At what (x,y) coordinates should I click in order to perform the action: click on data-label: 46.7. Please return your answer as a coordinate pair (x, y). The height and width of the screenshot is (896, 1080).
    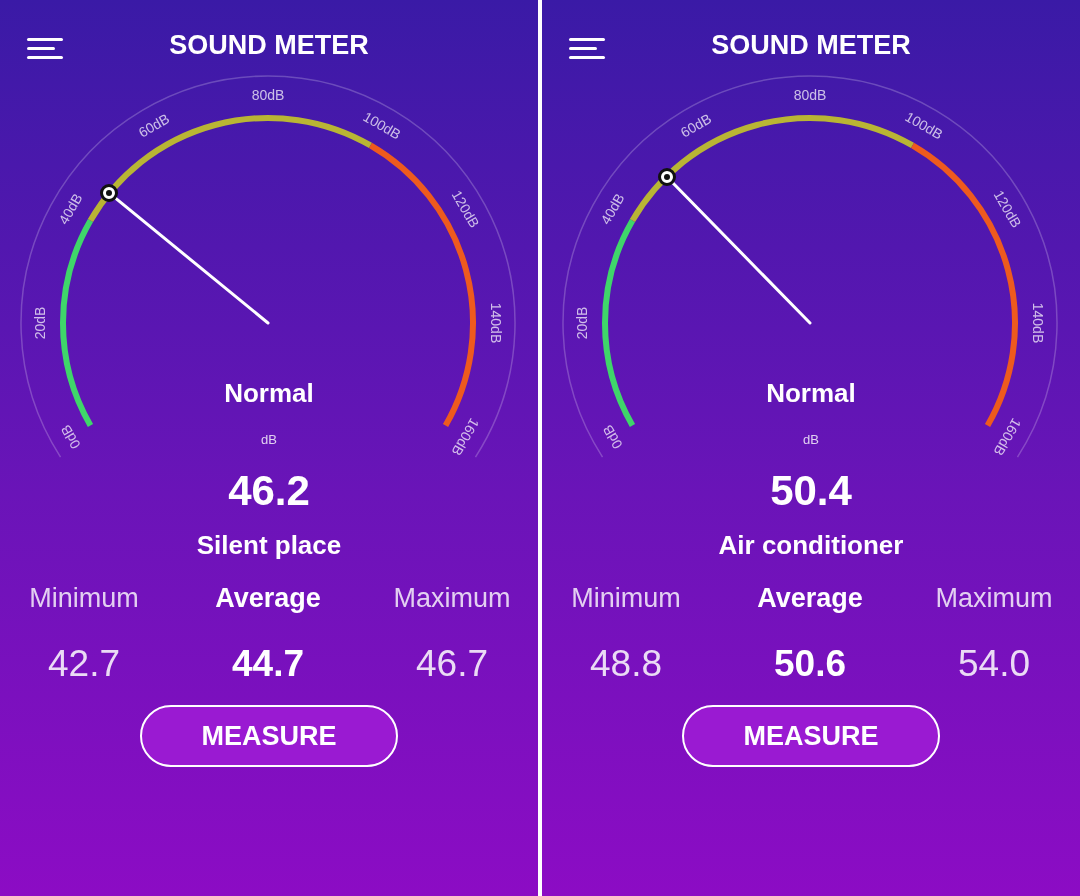
    Looking at the image, I should click on (452, 663).